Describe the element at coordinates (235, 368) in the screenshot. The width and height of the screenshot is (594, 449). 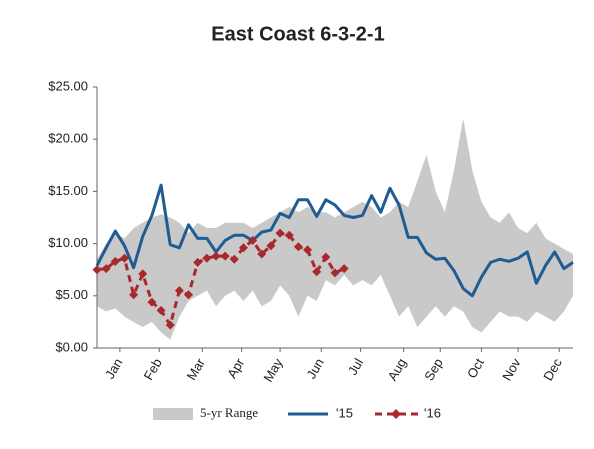
I see `x-tick-label: Apr` at that location.